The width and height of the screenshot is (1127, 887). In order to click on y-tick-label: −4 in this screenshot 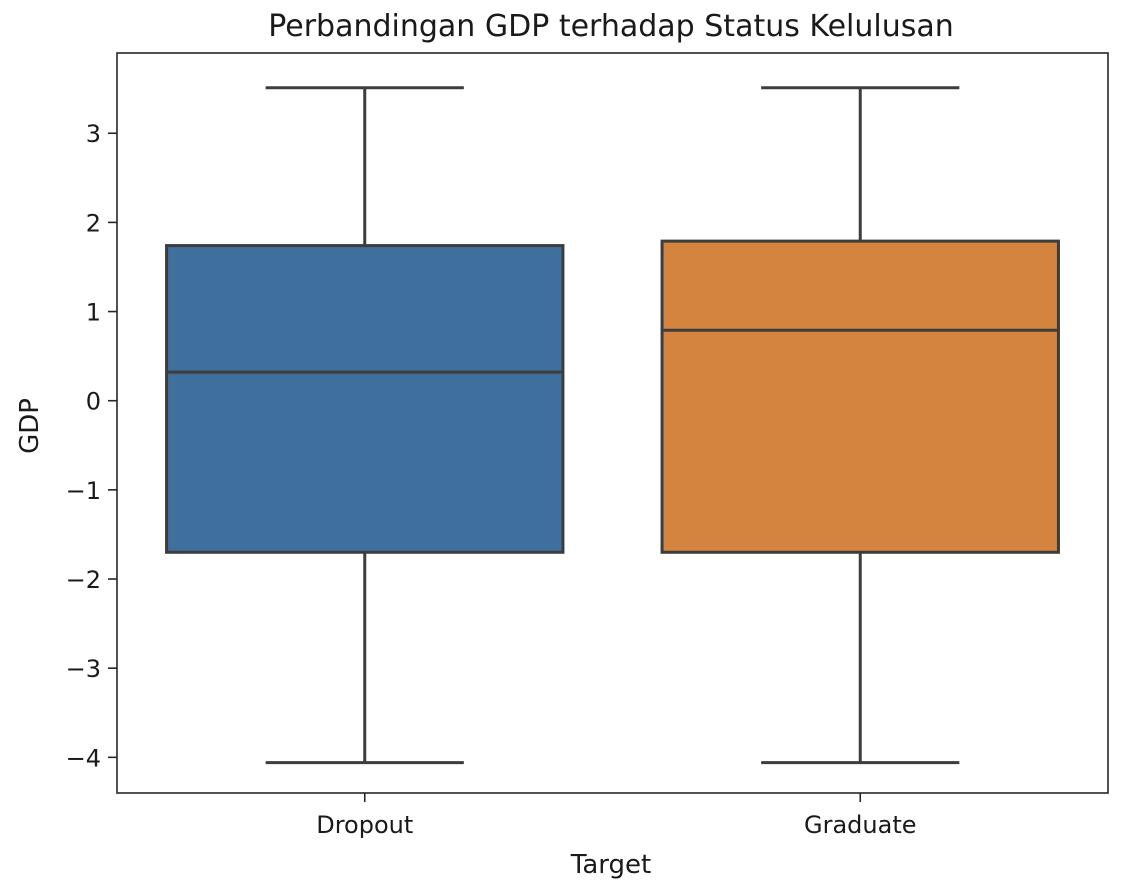, I will do `click(83, 758)`.